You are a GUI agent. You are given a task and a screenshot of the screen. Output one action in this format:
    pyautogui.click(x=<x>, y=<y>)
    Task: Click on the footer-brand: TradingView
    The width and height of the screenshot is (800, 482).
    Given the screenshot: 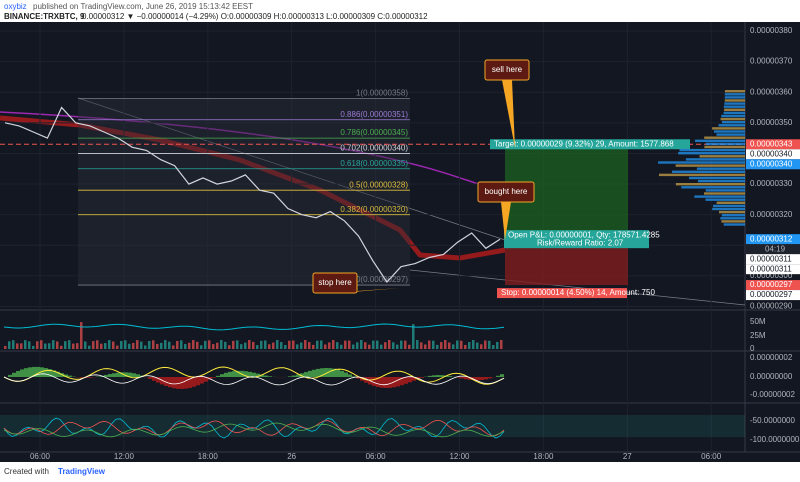 What is the action you would take?
    pyautogui.click(x=82, y=471)
    